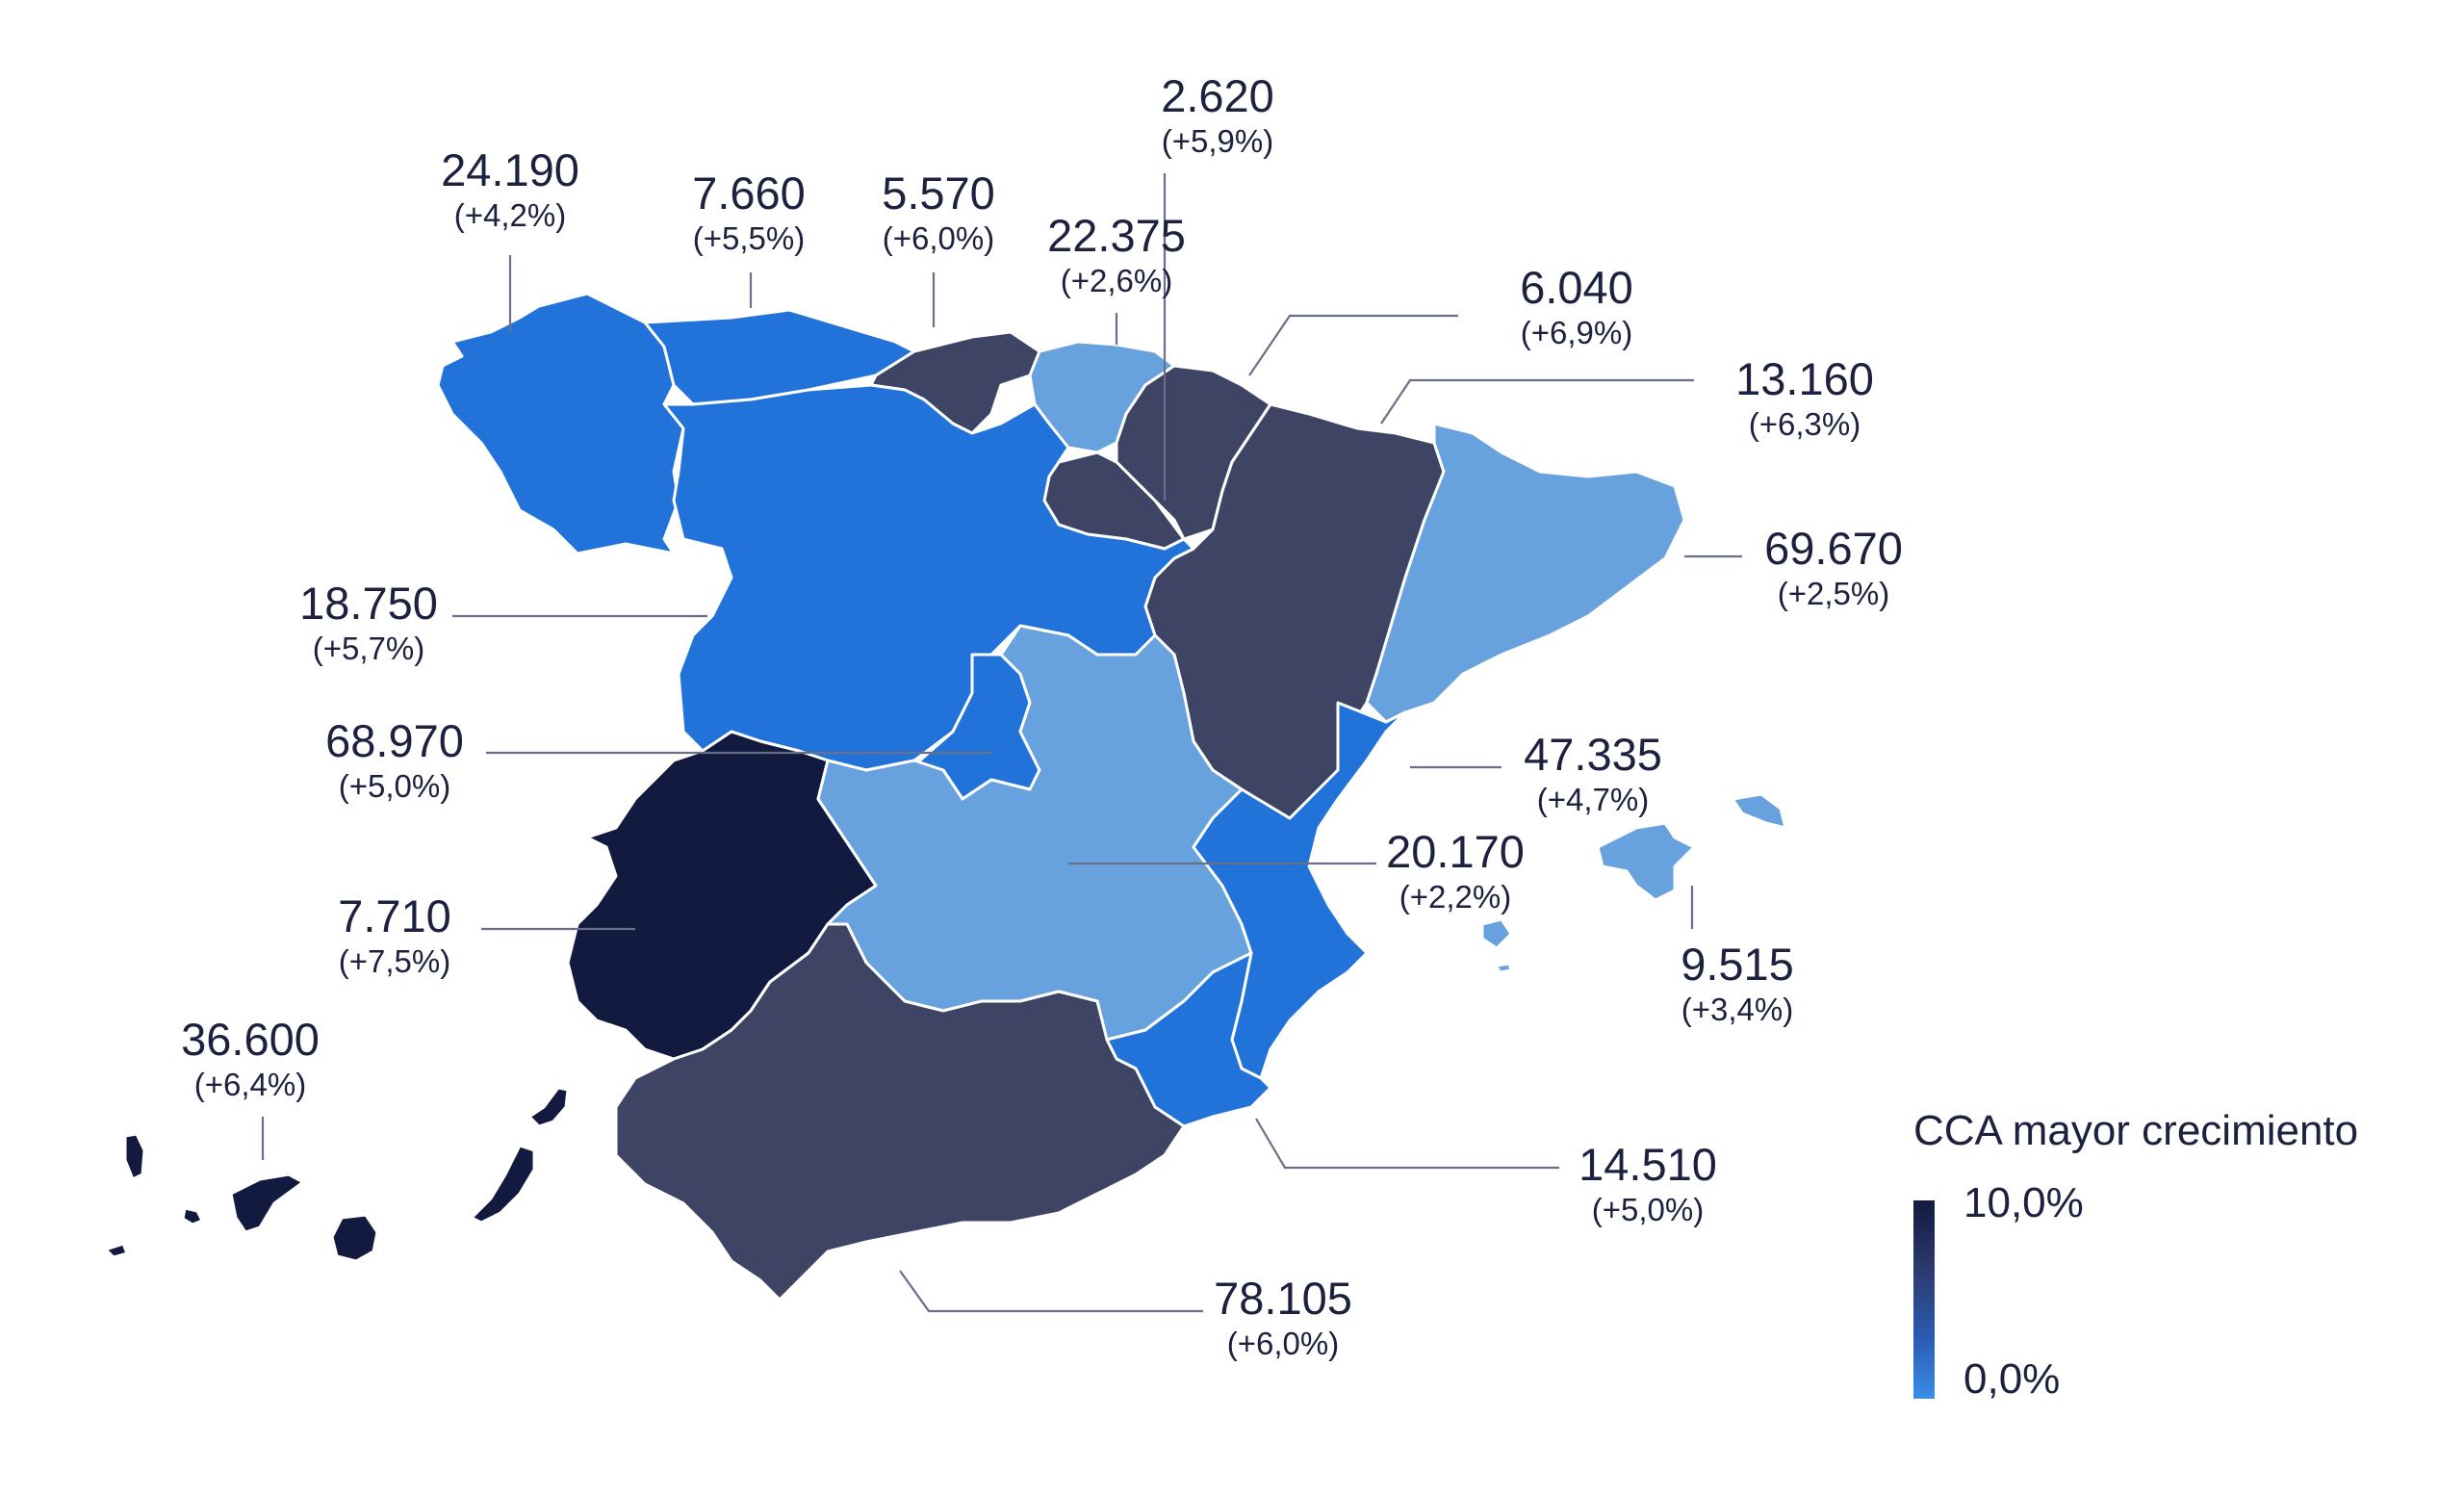 The width and height of the screenshot is (2464, 1495). Describe the element at coordinates (1283, 1298) in the screenshot. I see `value-andalucia: 78.105` at that location.